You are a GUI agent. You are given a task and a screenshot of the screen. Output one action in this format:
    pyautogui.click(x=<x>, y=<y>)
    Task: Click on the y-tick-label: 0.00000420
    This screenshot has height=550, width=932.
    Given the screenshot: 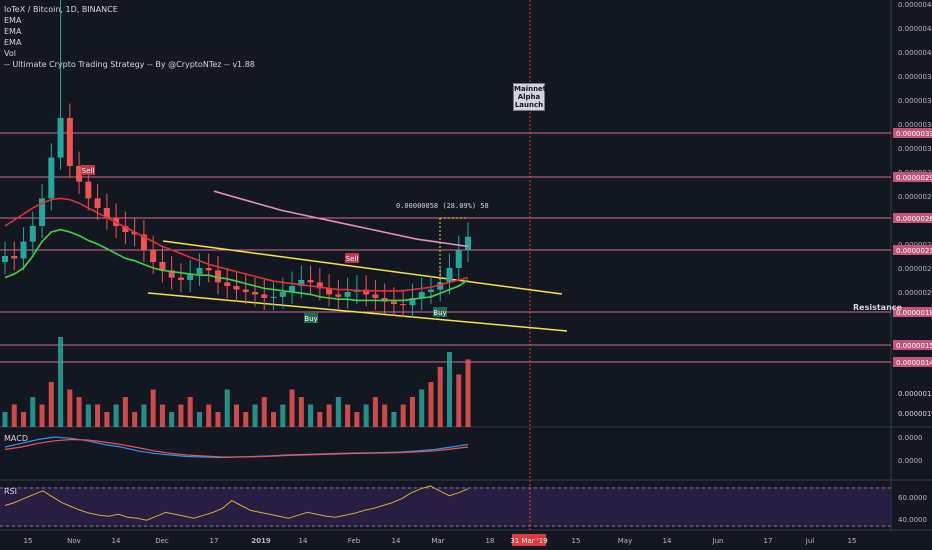 What is the action you would take?
    pyautogui.click(x=915, y=29)
    